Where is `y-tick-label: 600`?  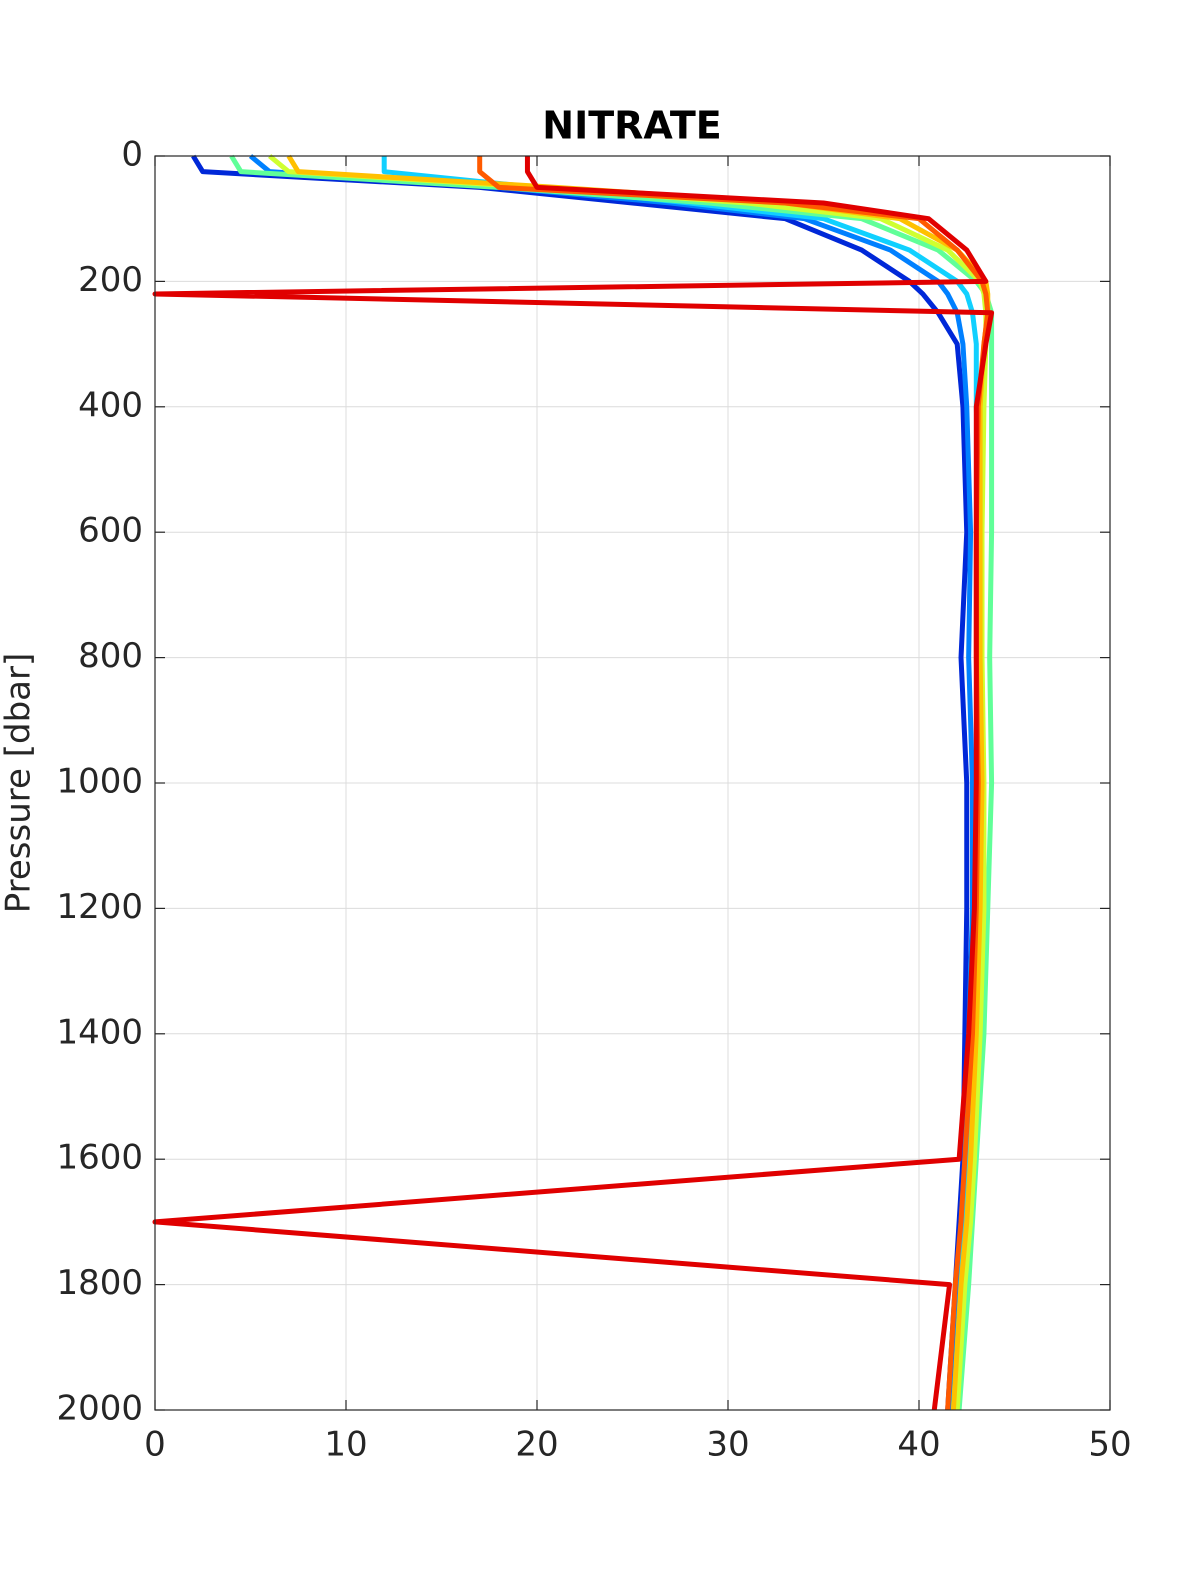 y-tick-label: 600 is located at coordinates (110, 531).